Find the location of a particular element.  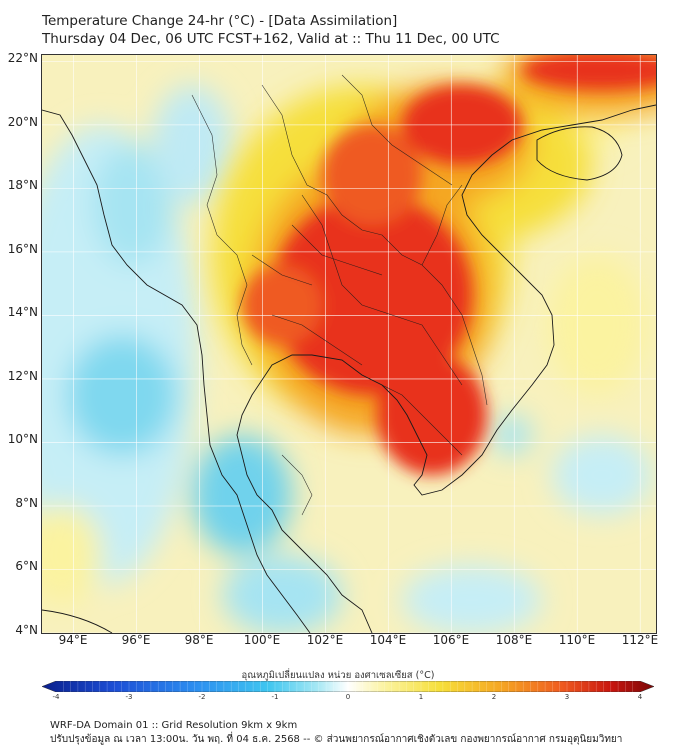

colorbar-tick-label: -4 is located at coordinates (56, 697).